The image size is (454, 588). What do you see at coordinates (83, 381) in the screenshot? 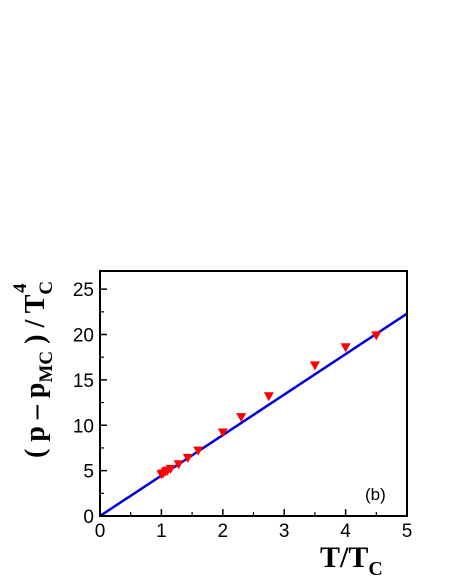
I see `y-tick-label: 15` at bounding box center [83, 381].